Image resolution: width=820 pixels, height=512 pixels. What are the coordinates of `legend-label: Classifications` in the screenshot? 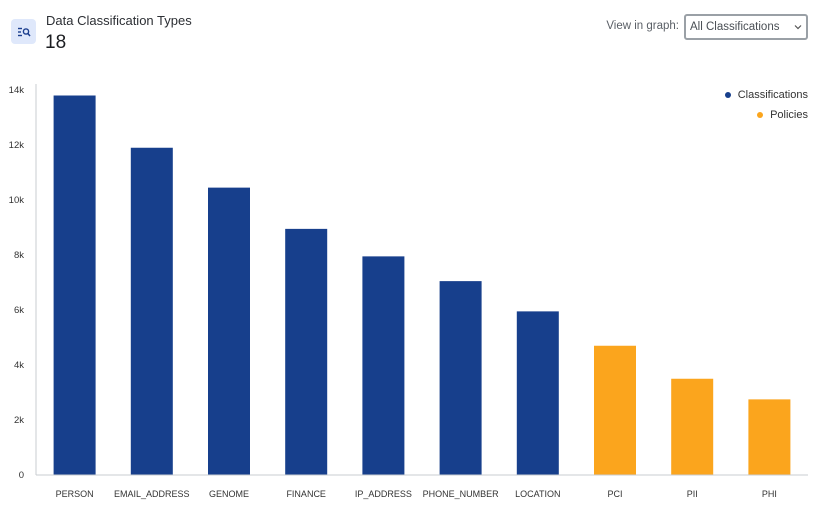 It's located at (772, 95).